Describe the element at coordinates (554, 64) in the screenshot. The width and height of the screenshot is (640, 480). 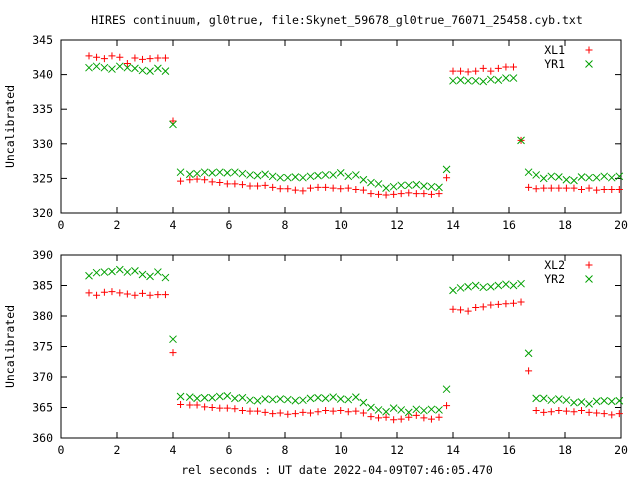
I see `legend-label: YR1` at that location.